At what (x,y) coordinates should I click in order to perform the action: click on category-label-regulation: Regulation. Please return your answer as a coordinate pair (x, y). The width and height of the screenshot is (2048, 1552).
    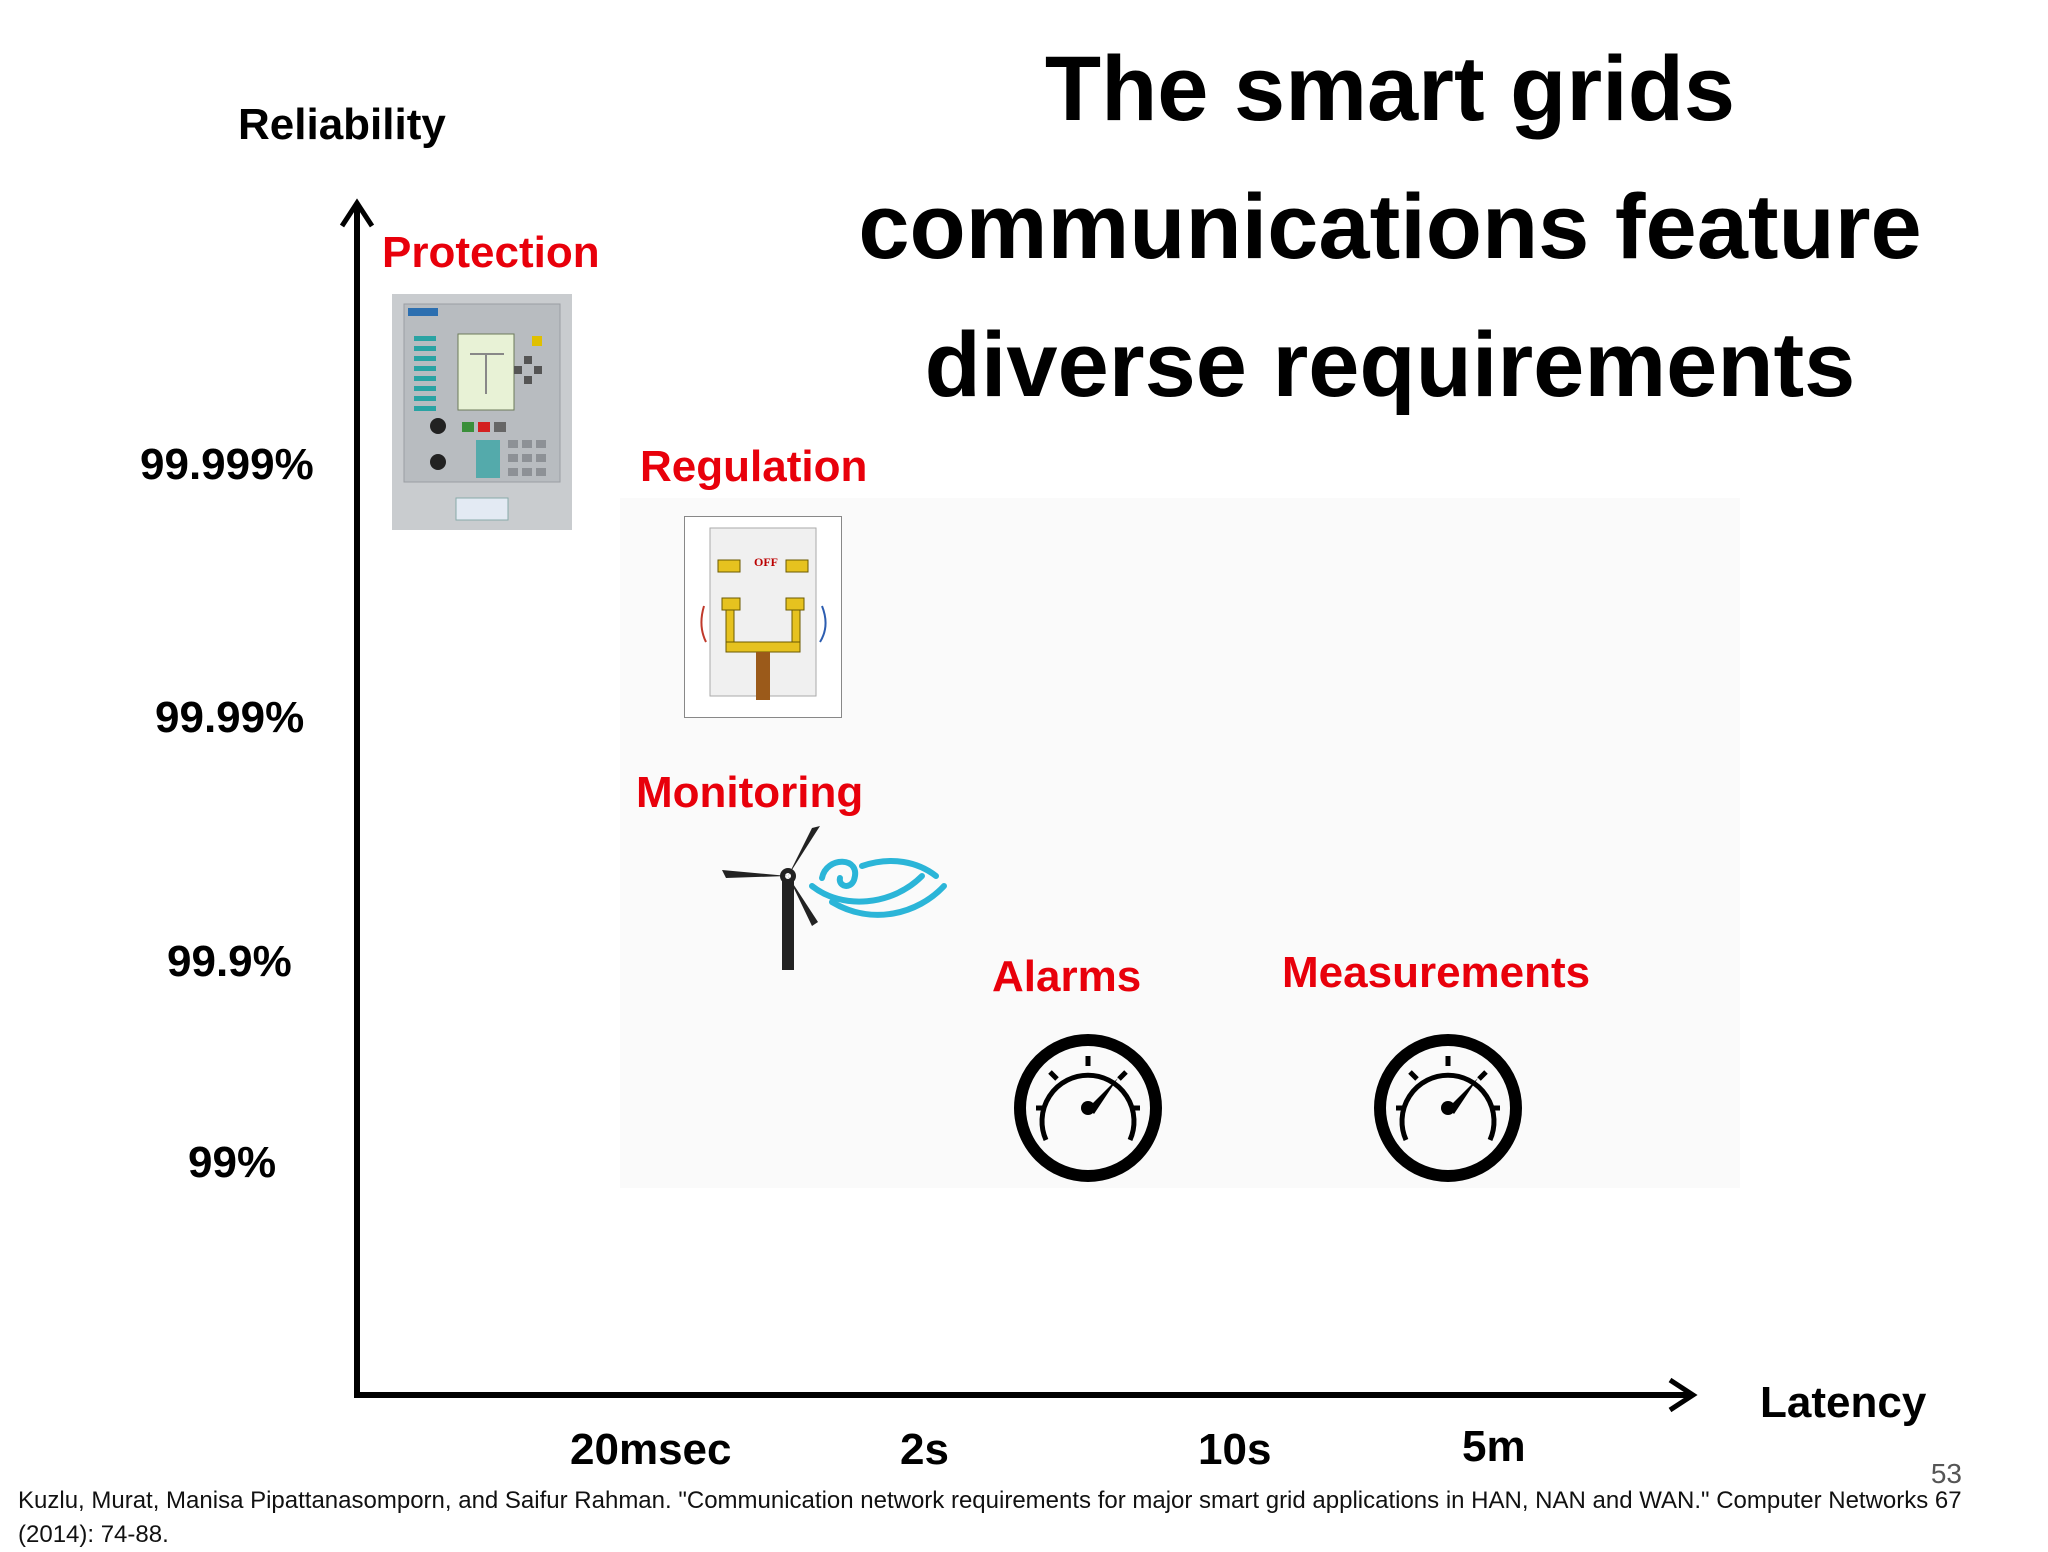
    Looking at the image, I should click on (754, 466).